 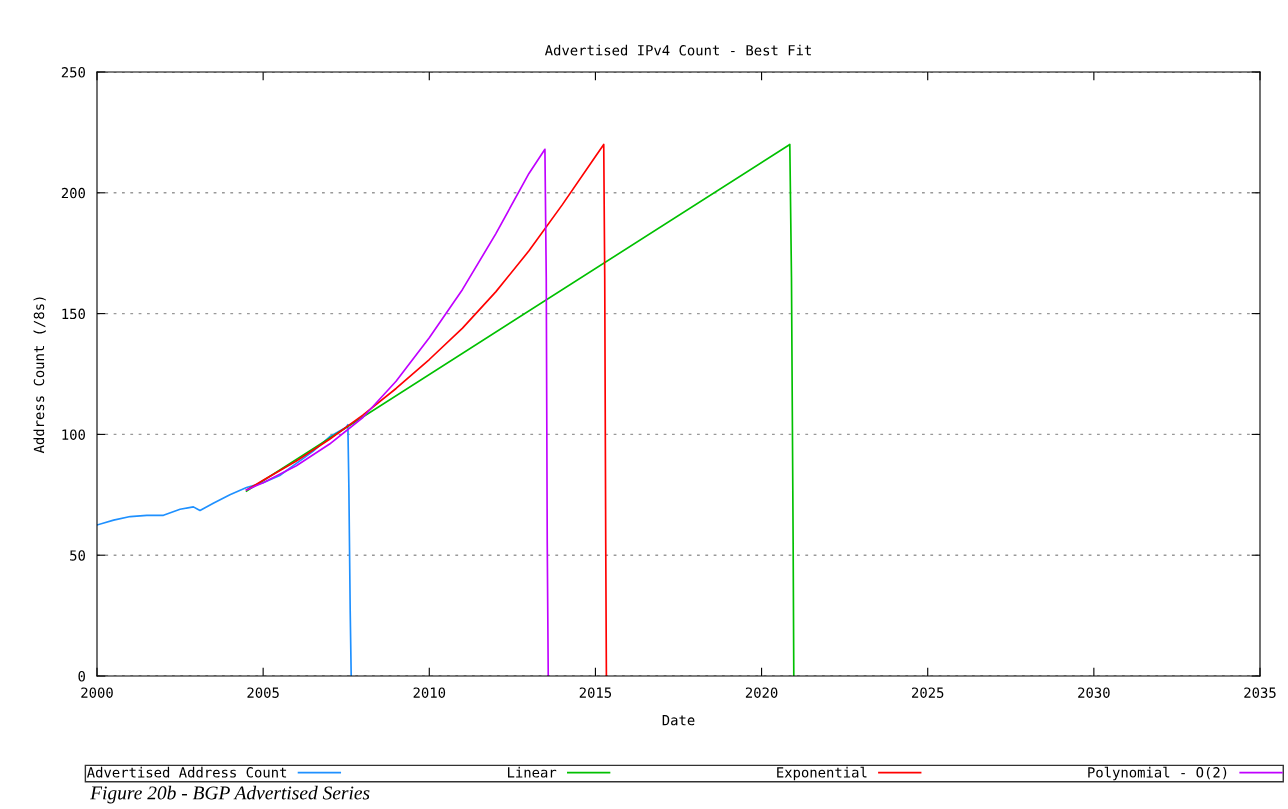 What do you see at coordinates (39, 375) in the screenshot?
I see `y-axis-title: Address Count (/8s)` at bounding box center [39, 375].